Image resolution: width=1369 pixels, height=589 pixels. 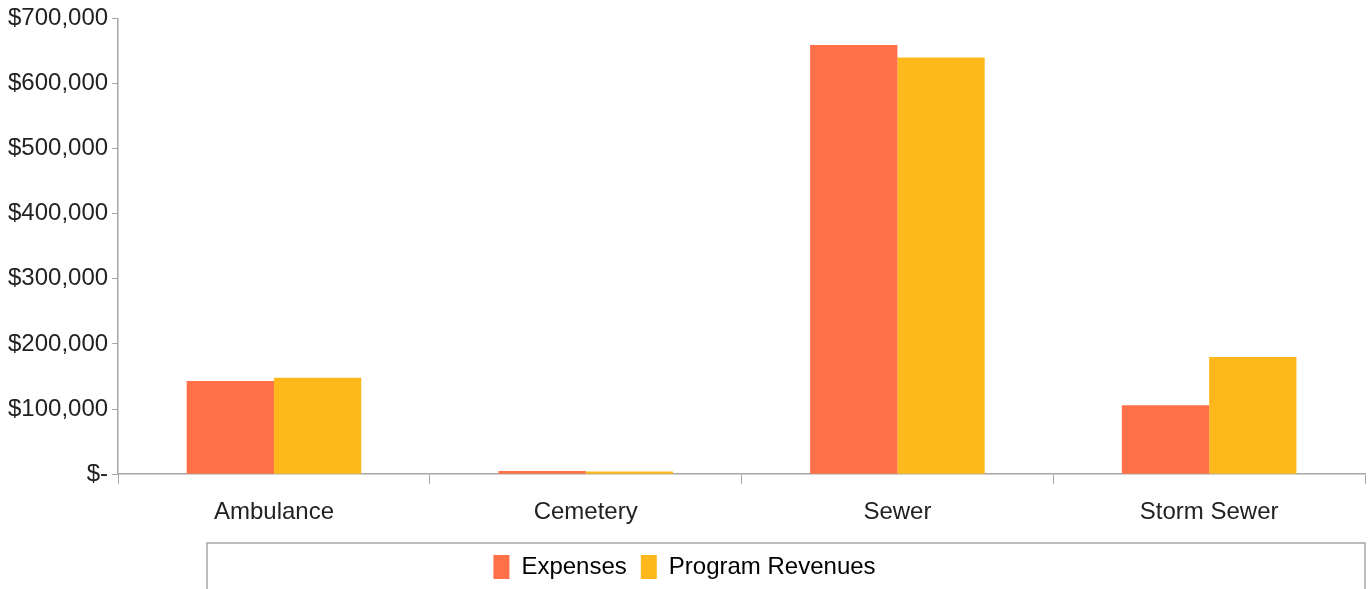 What do you see at coordinates (58, 17) in the screenshot?
I see `y-tick-label: $700,000` at bounding box center [58, 17].